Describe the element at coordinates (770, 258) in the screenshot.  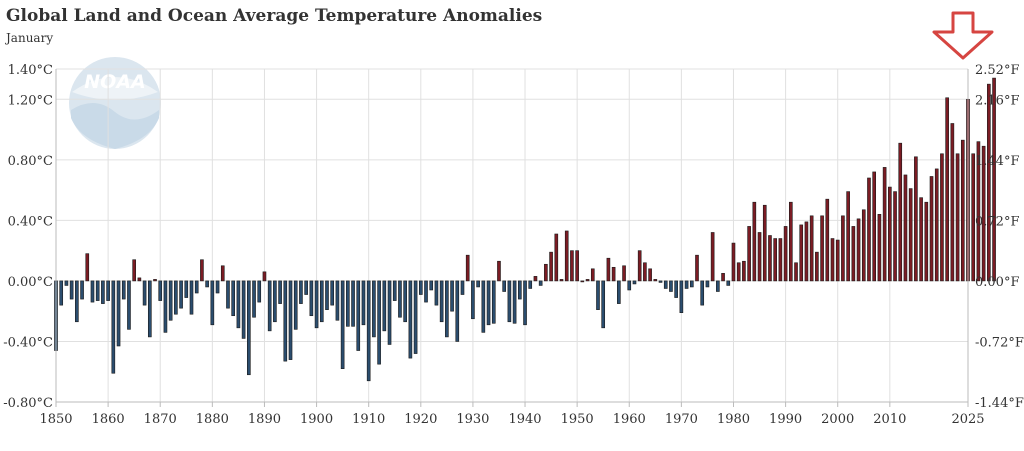
I see `bar-1987` at that location.